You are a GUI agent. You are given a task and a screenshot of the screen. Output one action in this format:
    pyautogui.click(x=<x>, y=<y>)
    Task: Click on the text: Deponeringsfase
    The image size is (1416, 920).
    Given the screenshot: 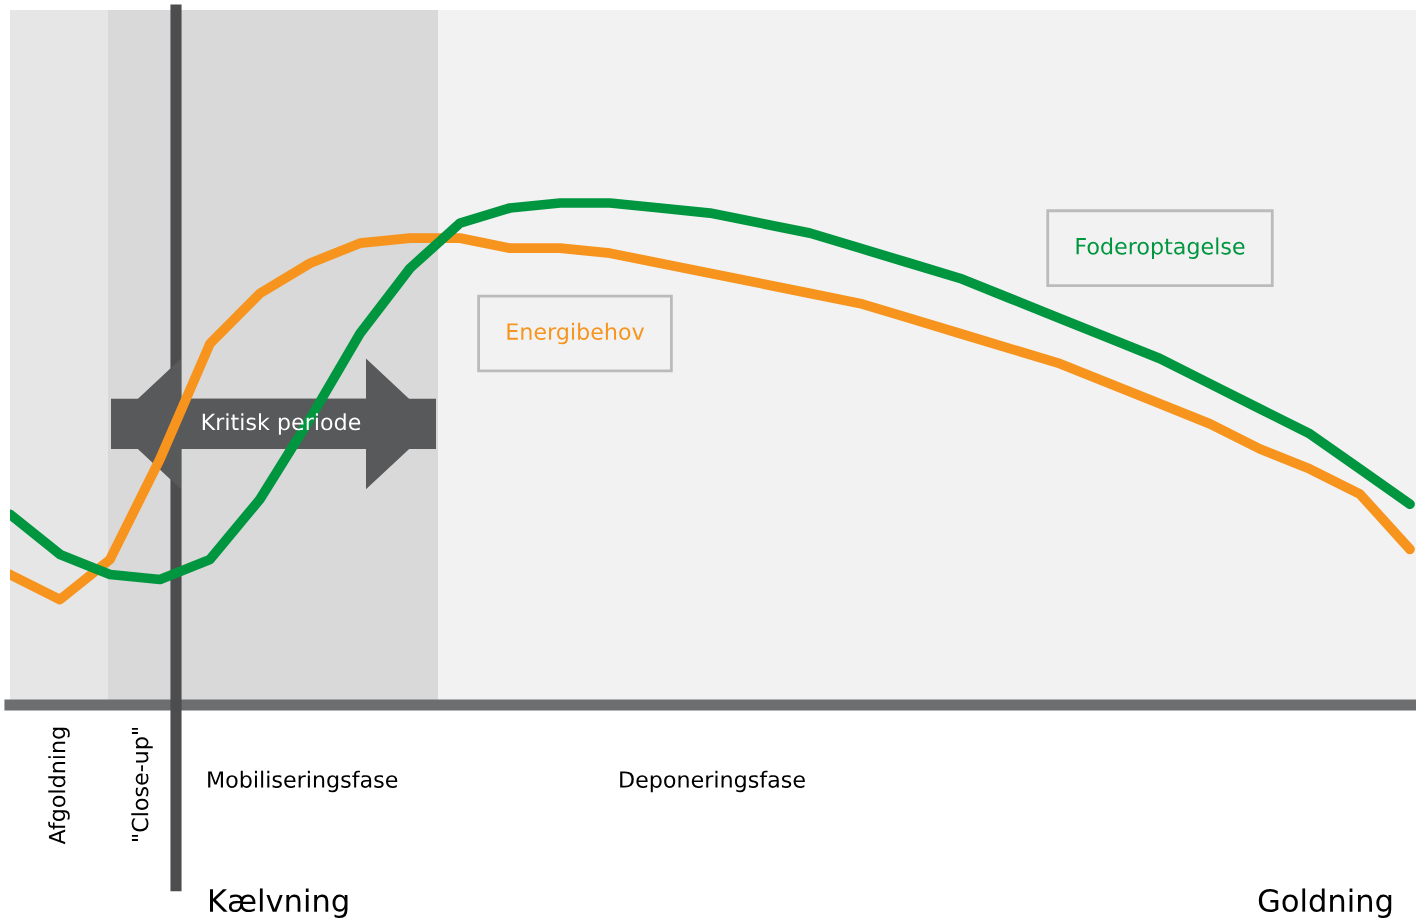 What is the action you would take?
    pyautogui.click(x=712, y=781)
    